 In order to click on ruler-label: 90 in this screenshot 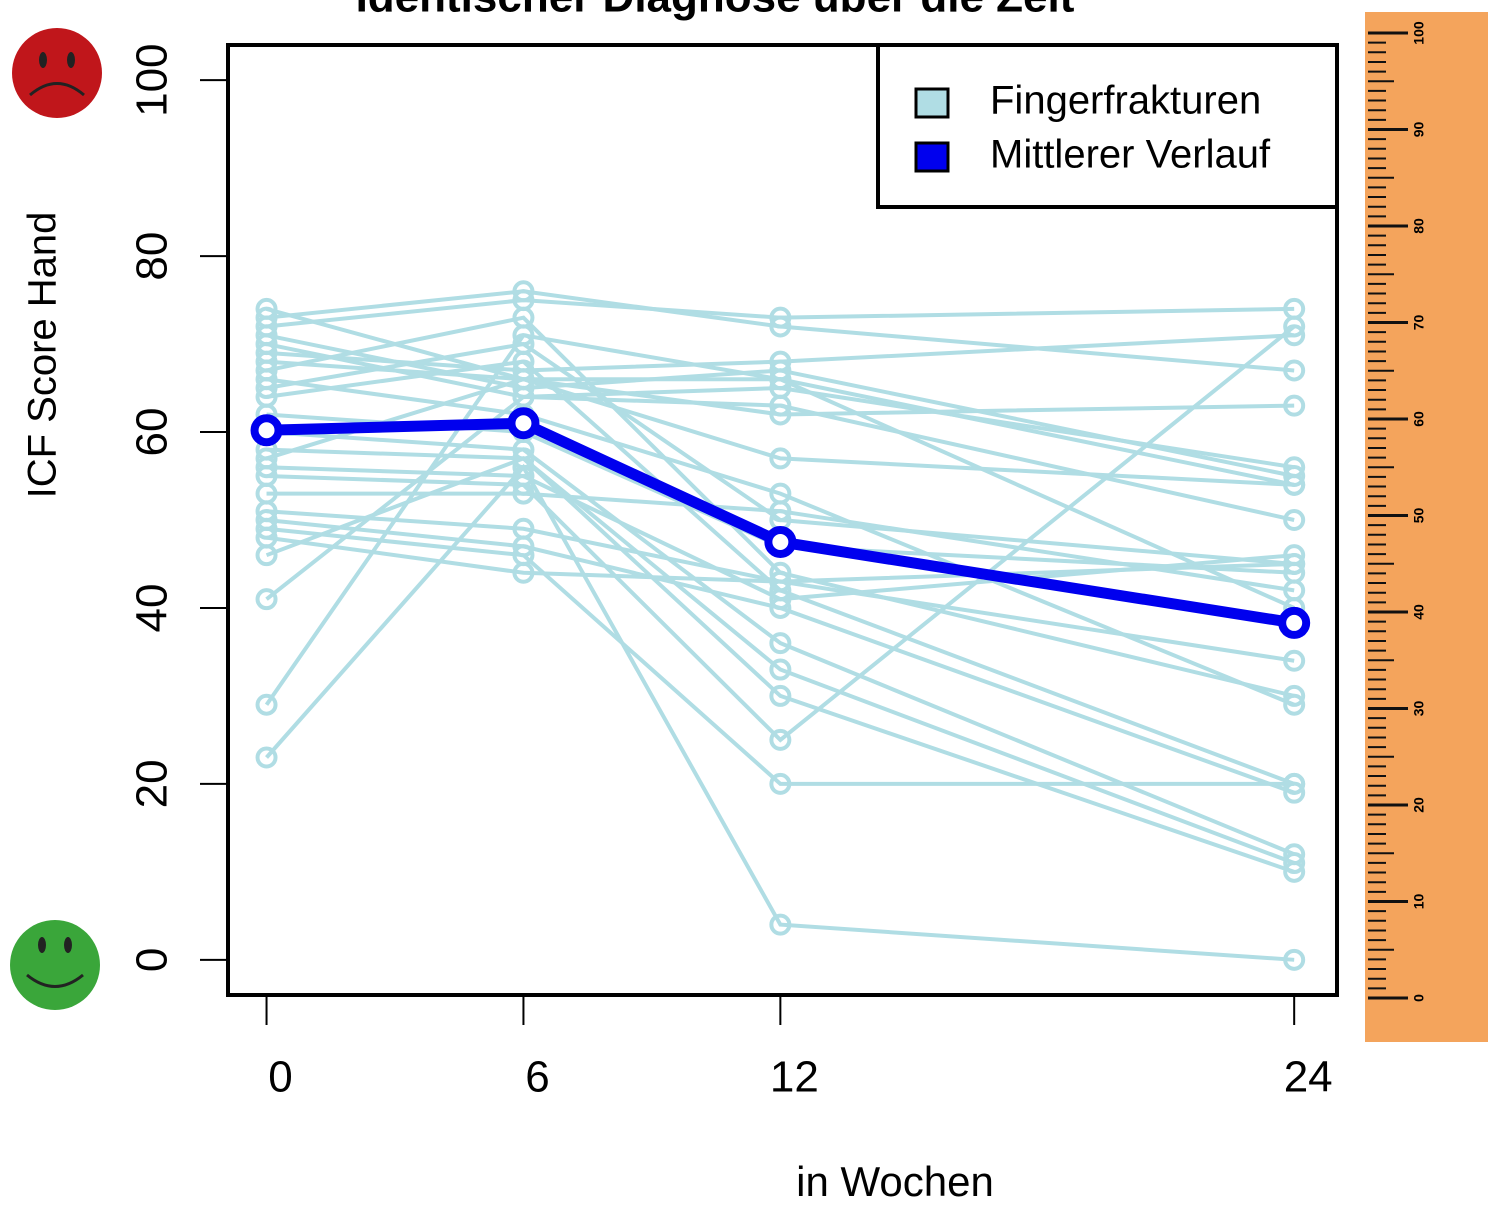, I will do `click(1419, 130)`.